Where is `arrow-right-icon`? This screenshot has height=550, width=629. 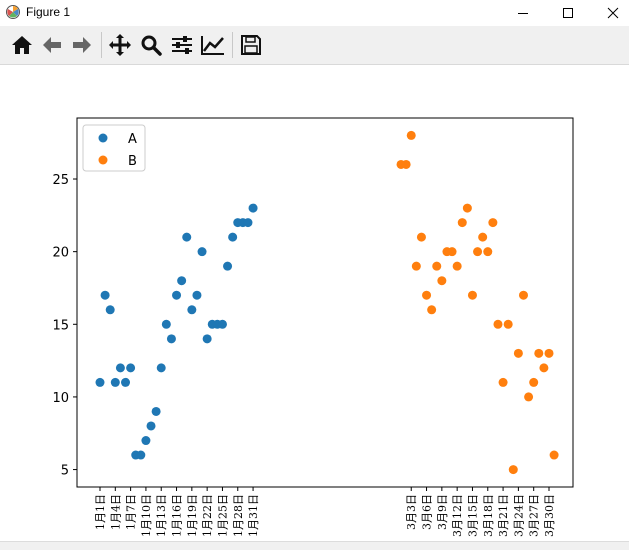
arrow-right-icon is located at coordinates (82, 45).